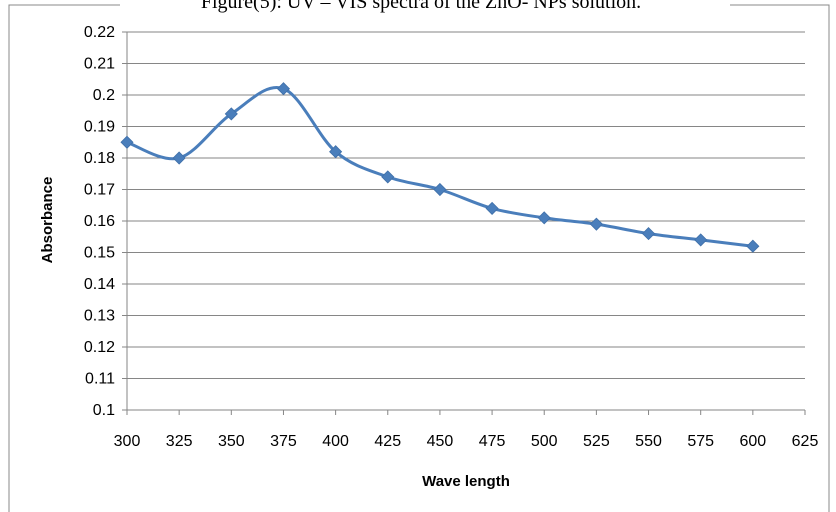 This screenshot has height=512, width=836. Describe the element at coordinates (47, 220) in the screenshot. I see `y-axis-title: Absorbance` at that location.